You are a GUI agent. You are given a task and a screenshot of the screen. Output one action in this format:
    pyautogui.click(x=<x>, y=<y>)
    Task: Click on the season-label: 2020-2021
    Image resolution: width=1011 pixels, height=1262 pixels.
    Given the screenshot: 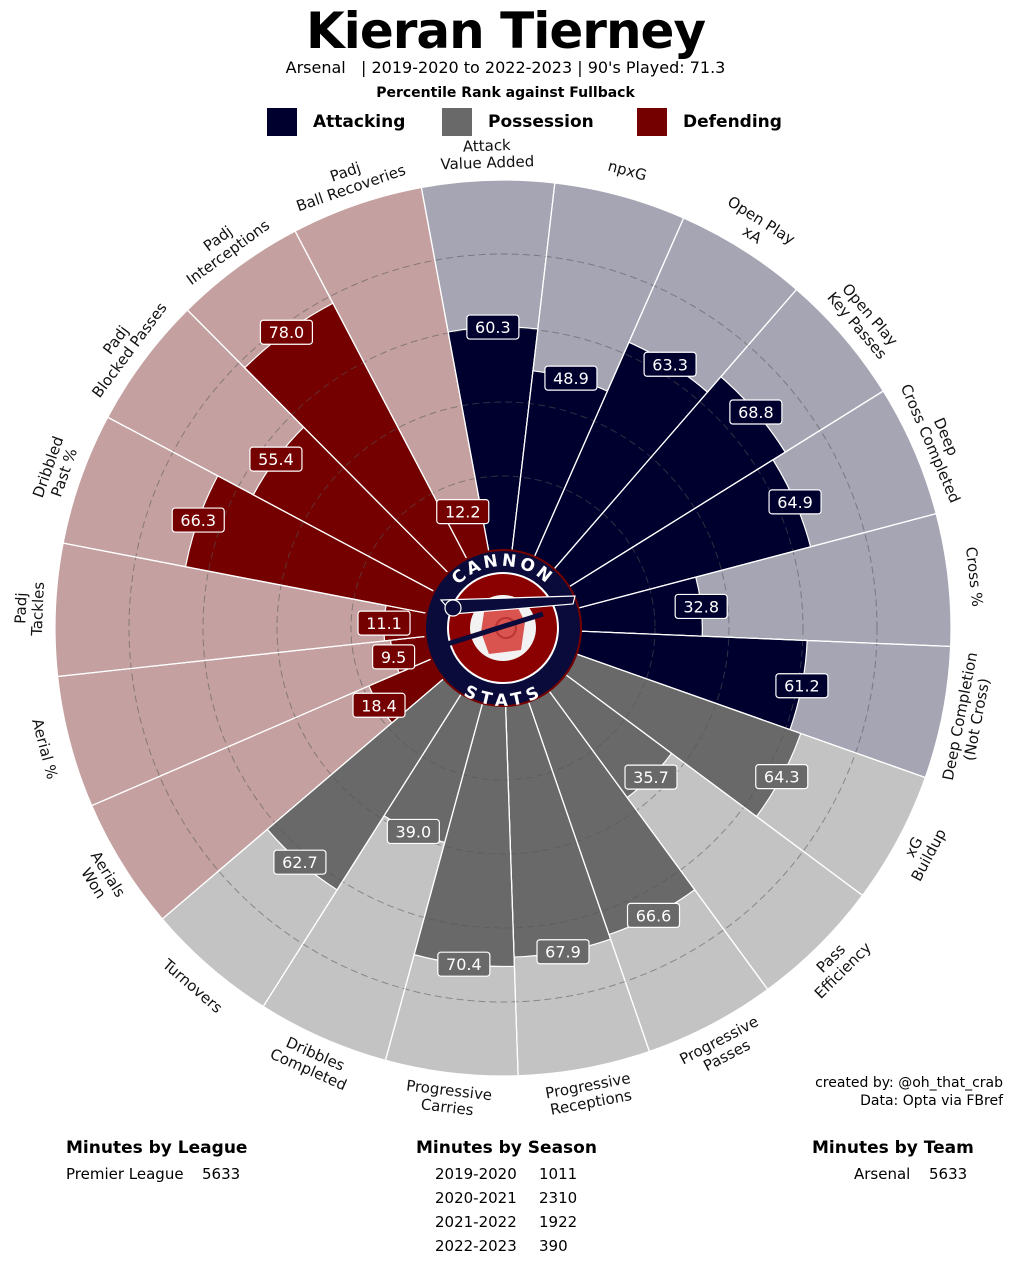 What is the action you would take?
    pyautogui.click(x=476, y=1198)
    